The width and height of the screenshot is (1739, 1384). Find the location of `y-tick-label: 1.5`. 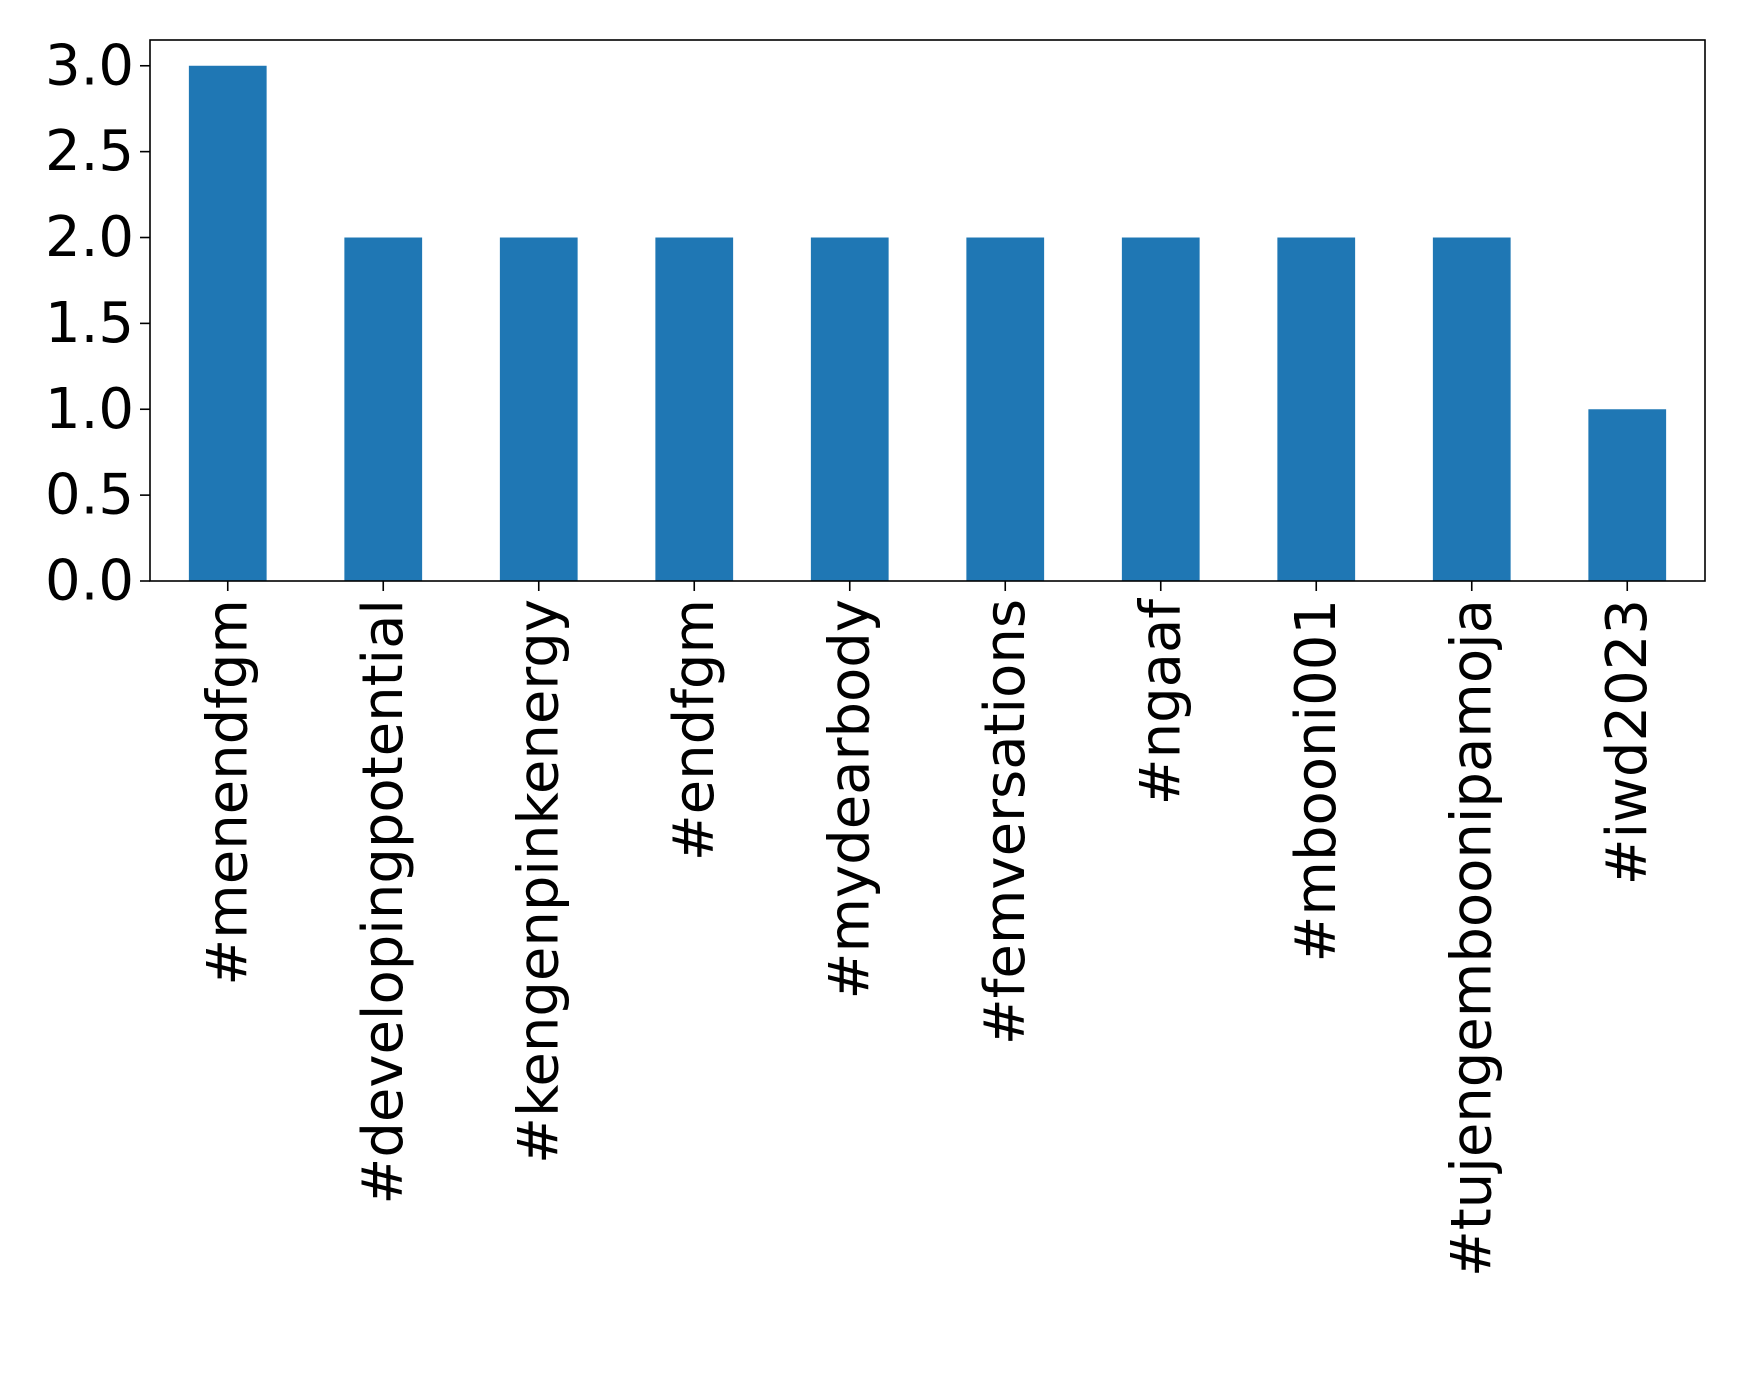

y-tick-label: 1.5 is located at coordinates (89, 323).